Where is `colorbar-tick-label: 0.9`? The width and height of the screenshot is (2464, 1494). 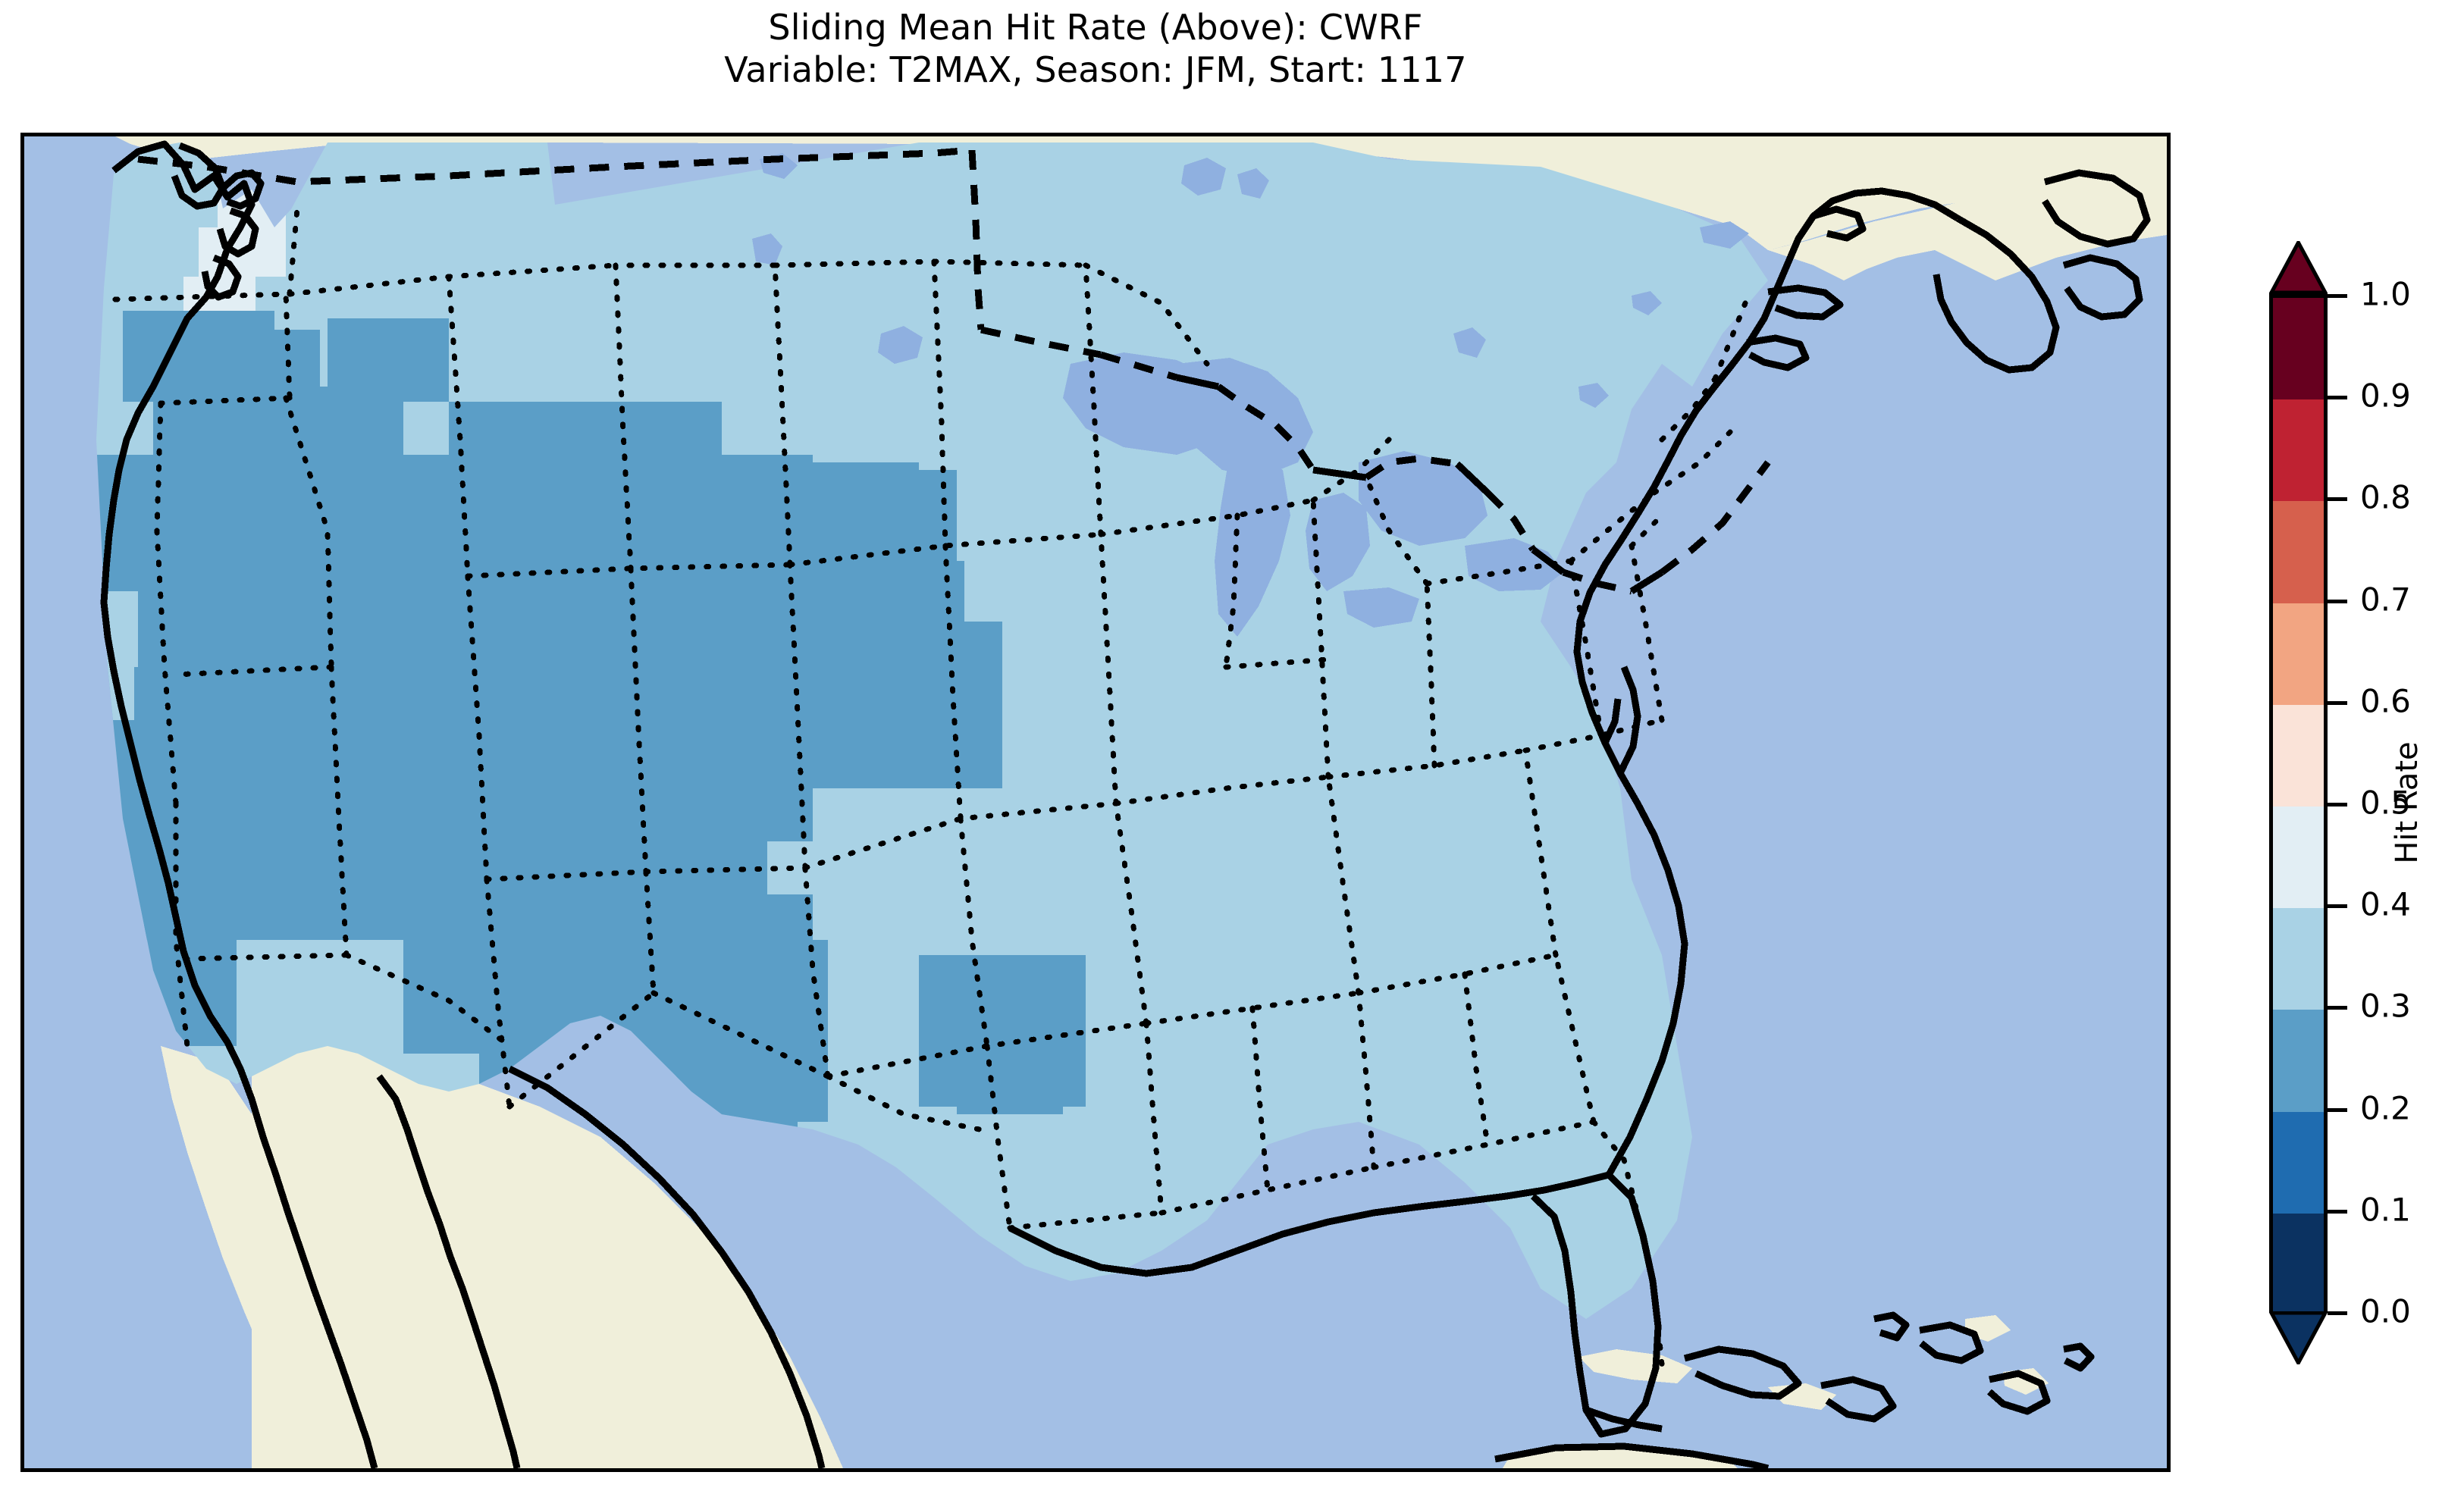 colorbar-tick-label: 0.9 is located at coordinates (2385, 396).